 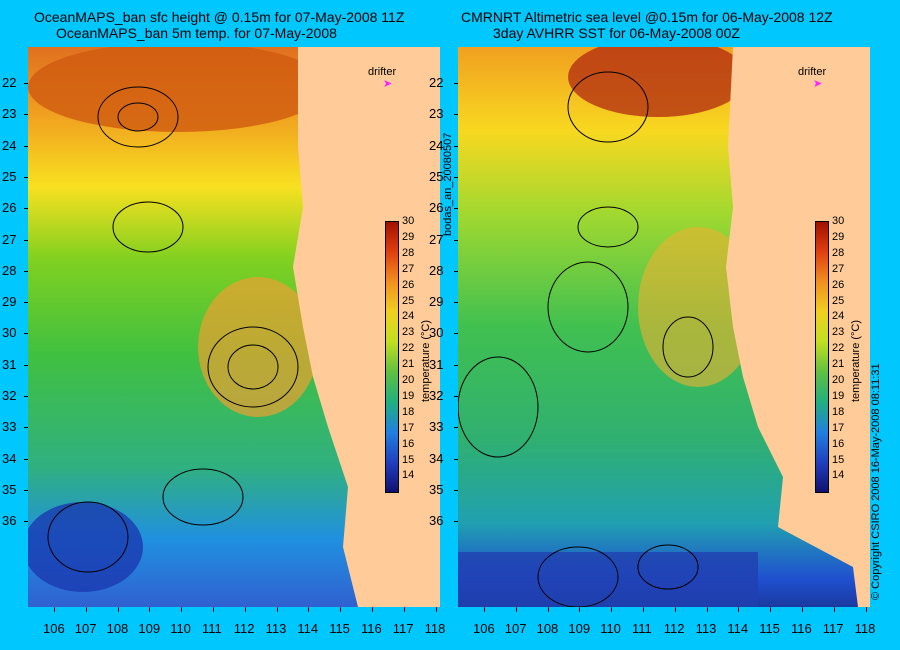 What do you see at coordinates (54, 628) in the screenshot?
I see `lon-tick-label: 106` at bounding box center [54, 628].